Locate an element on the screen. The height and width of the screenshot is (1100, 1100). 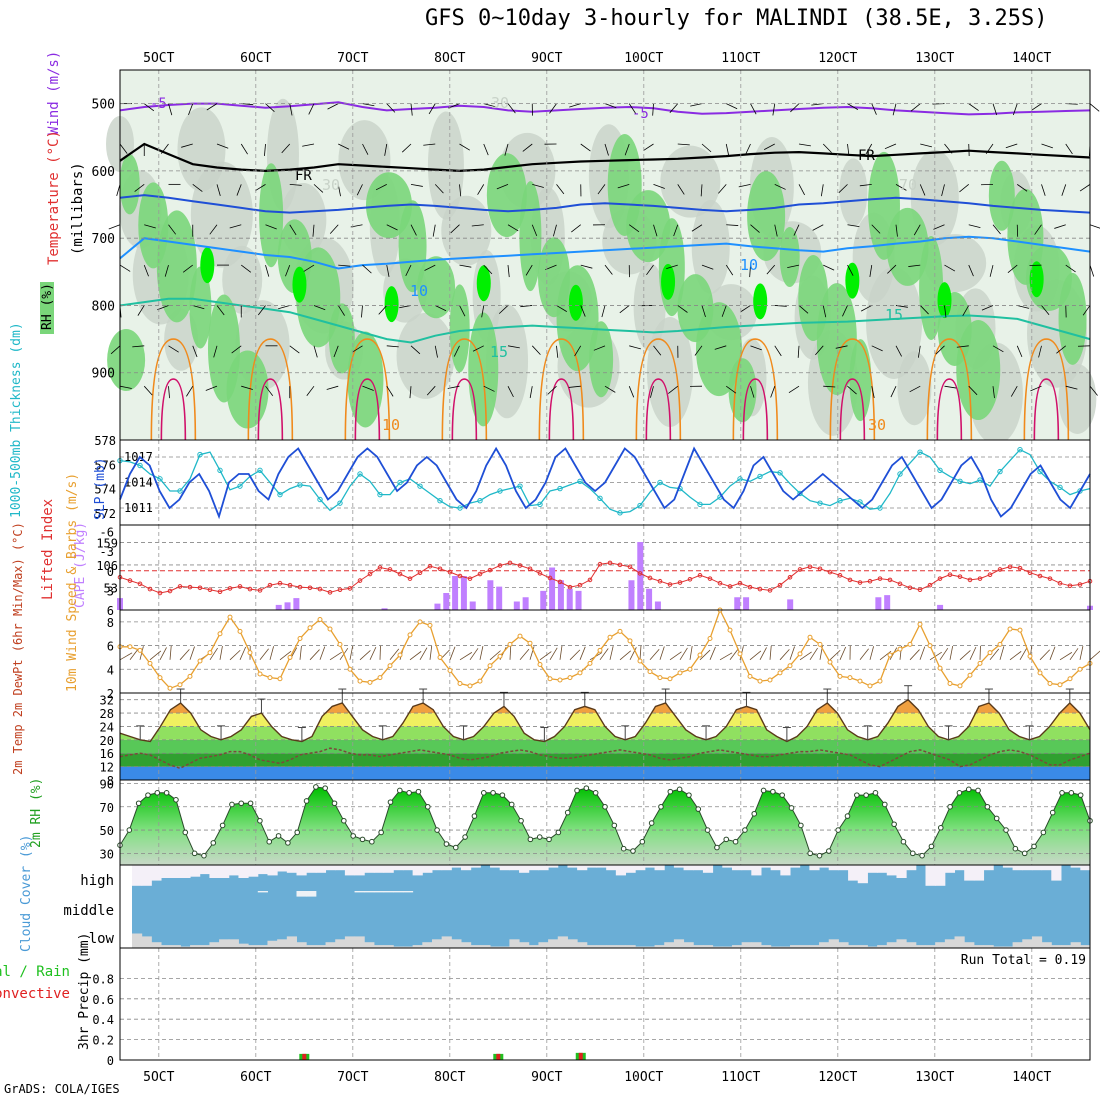
y-tick-label: 28 is located at coordinates (107, 714).